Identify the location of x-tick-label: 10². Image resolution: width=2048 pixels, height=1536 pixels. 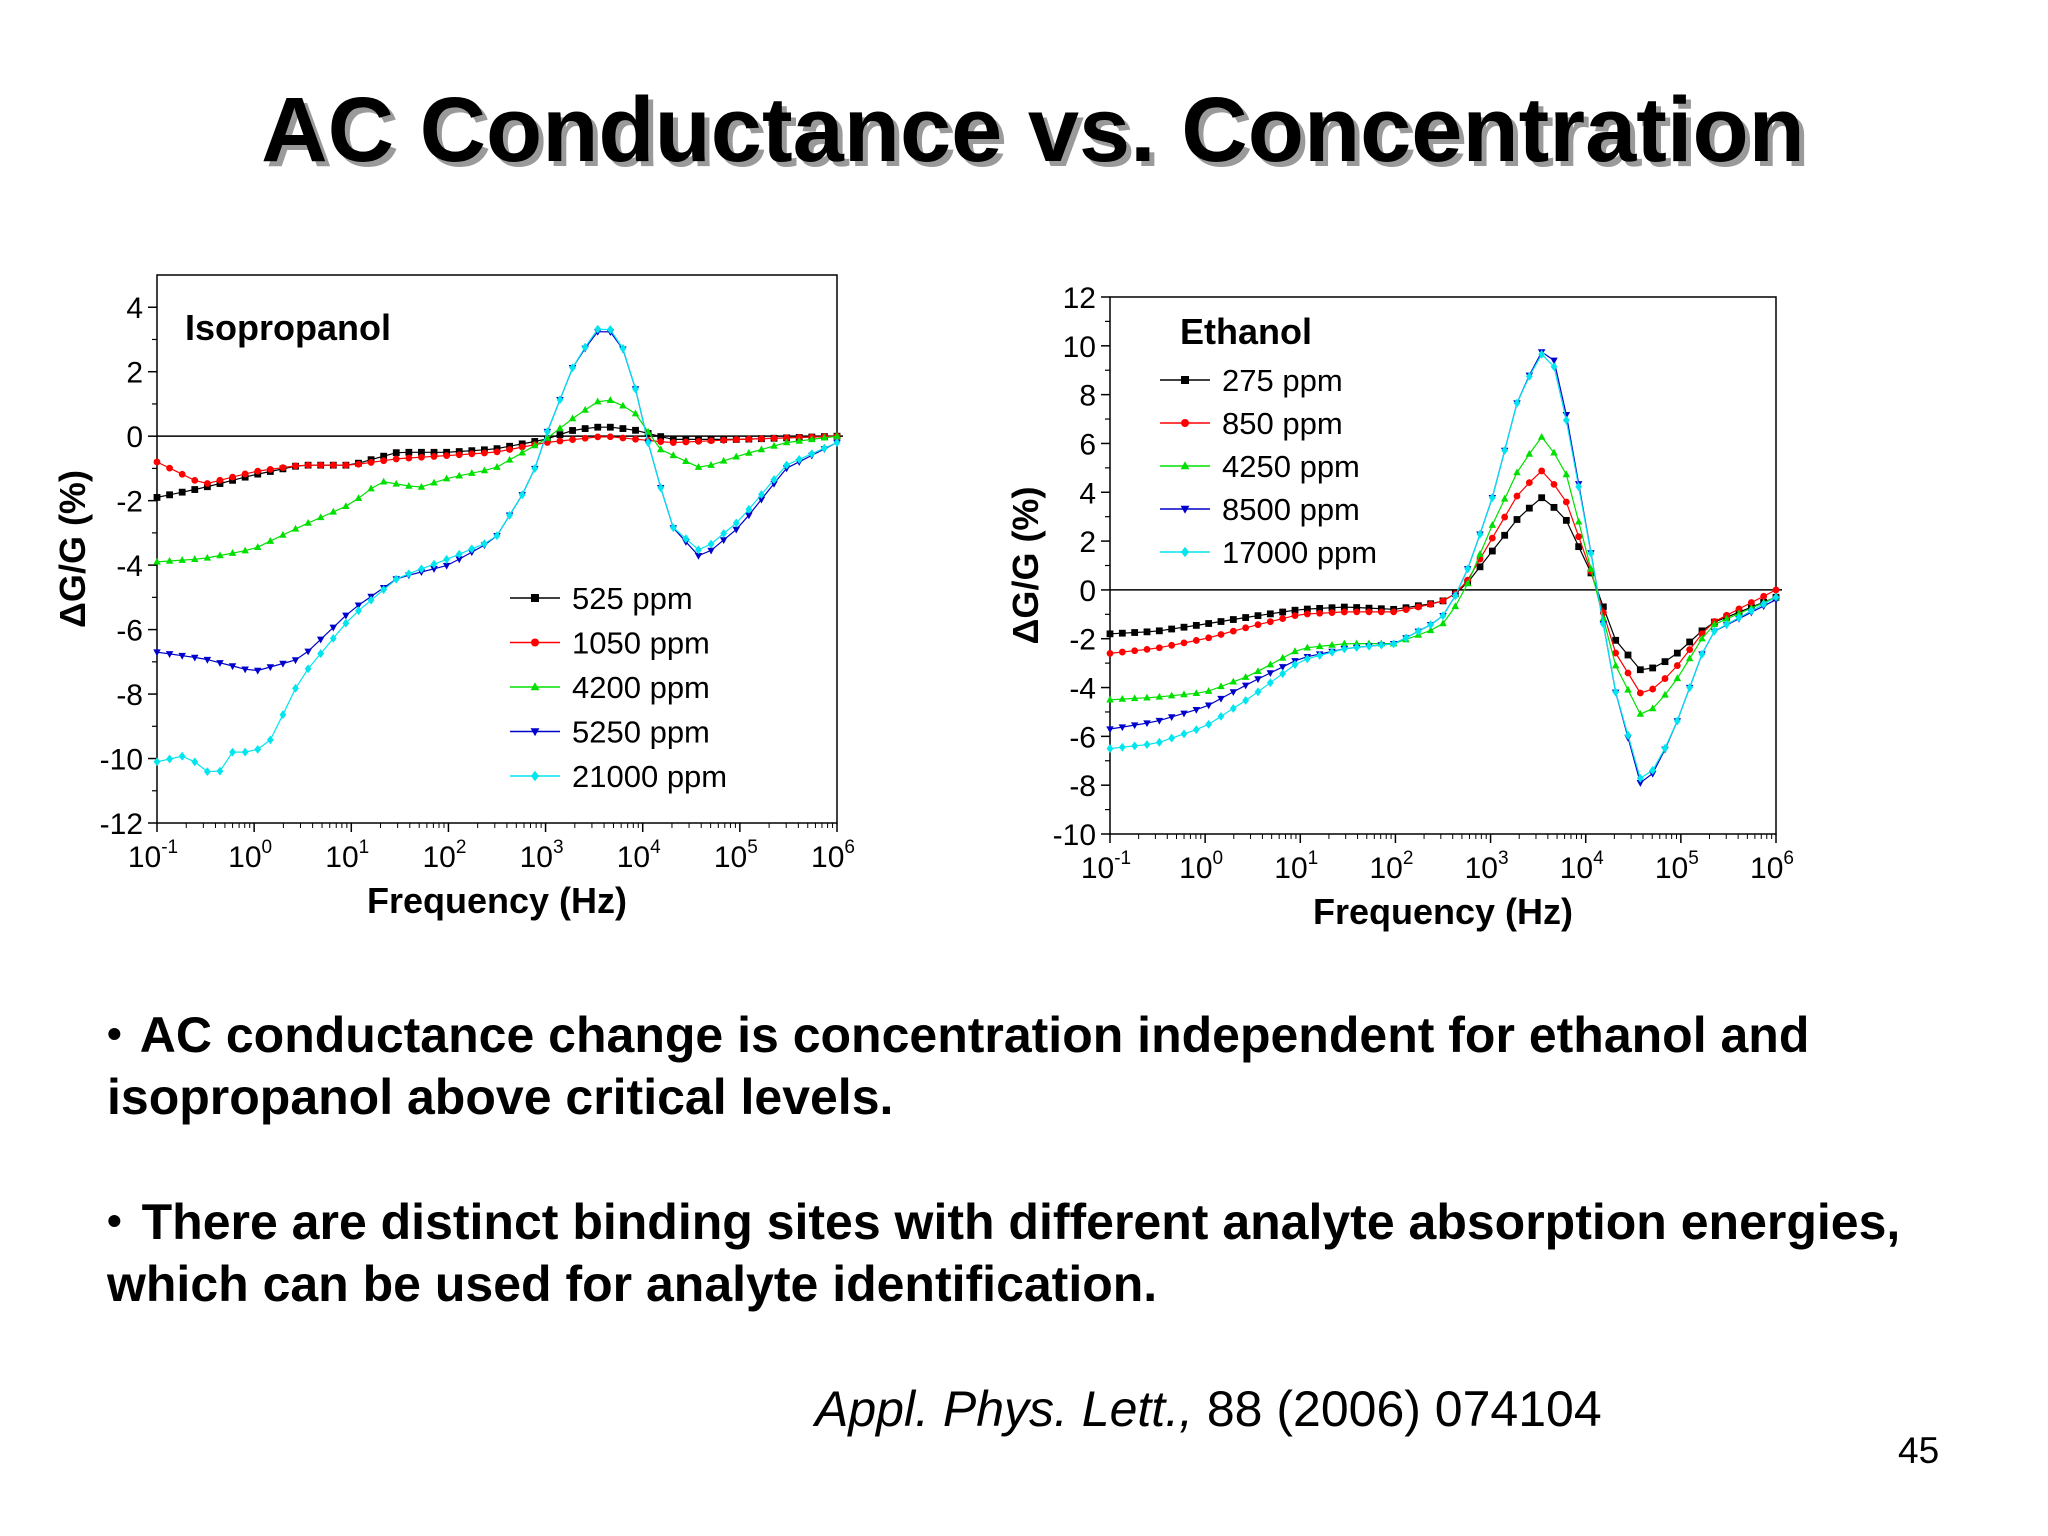
(444, 855).